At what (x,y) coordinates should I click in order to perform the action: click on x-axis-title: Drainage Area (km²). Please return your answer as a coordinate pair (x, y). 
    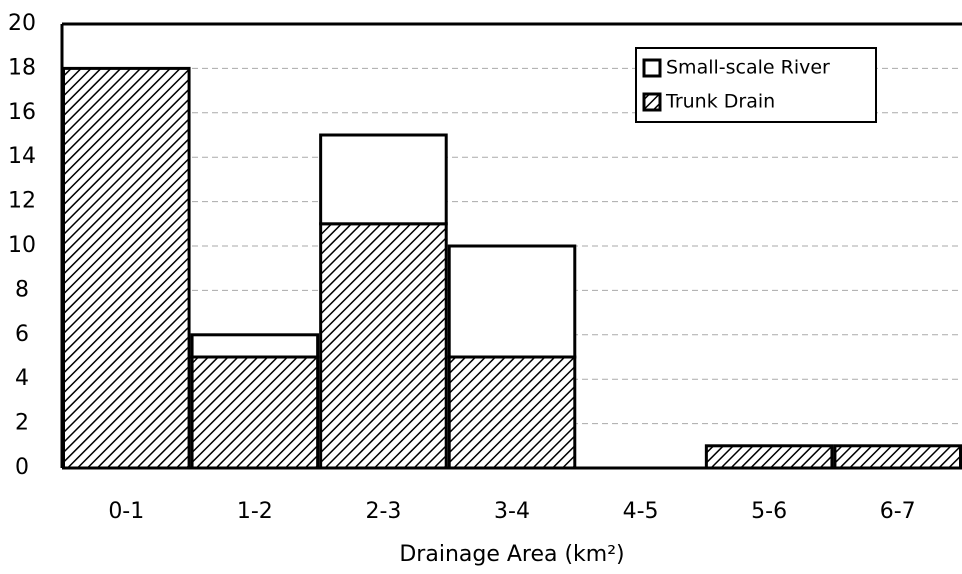
    Looking at the image, I should click on (511, 554).